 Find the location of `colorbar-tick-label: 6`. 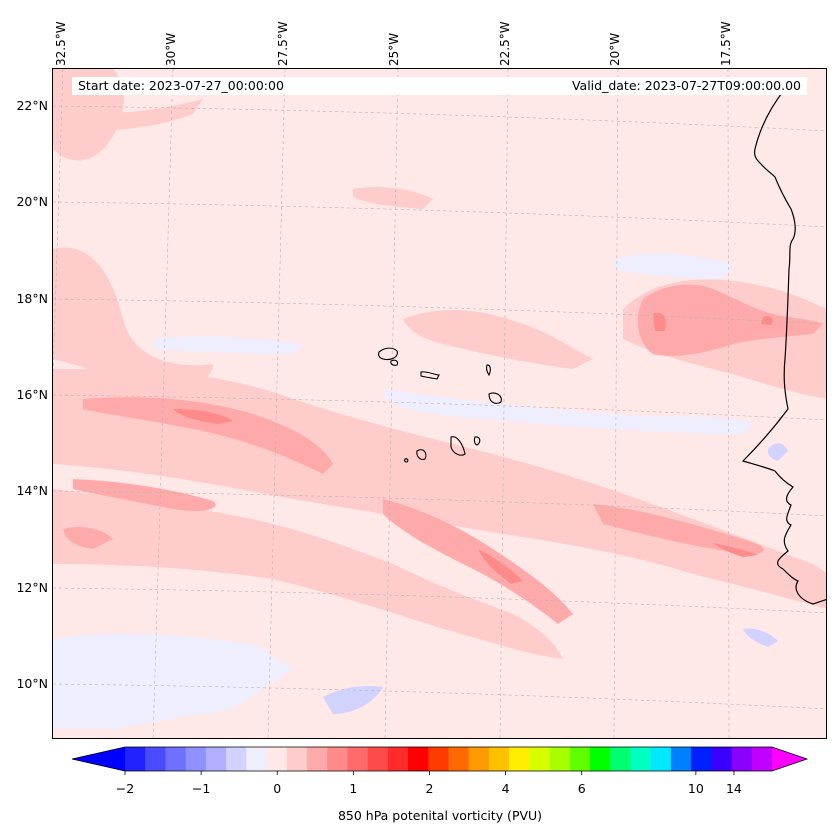

colorbar-tick-label: 6 is located at coordinates (581, 788).